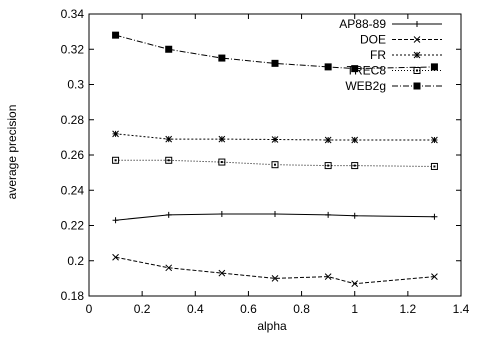 This screenshot has height=340, width=477. Describe the element at coordinates (73, 226) in the screenshot. I see `y-tick-label: 0.22` at that location.